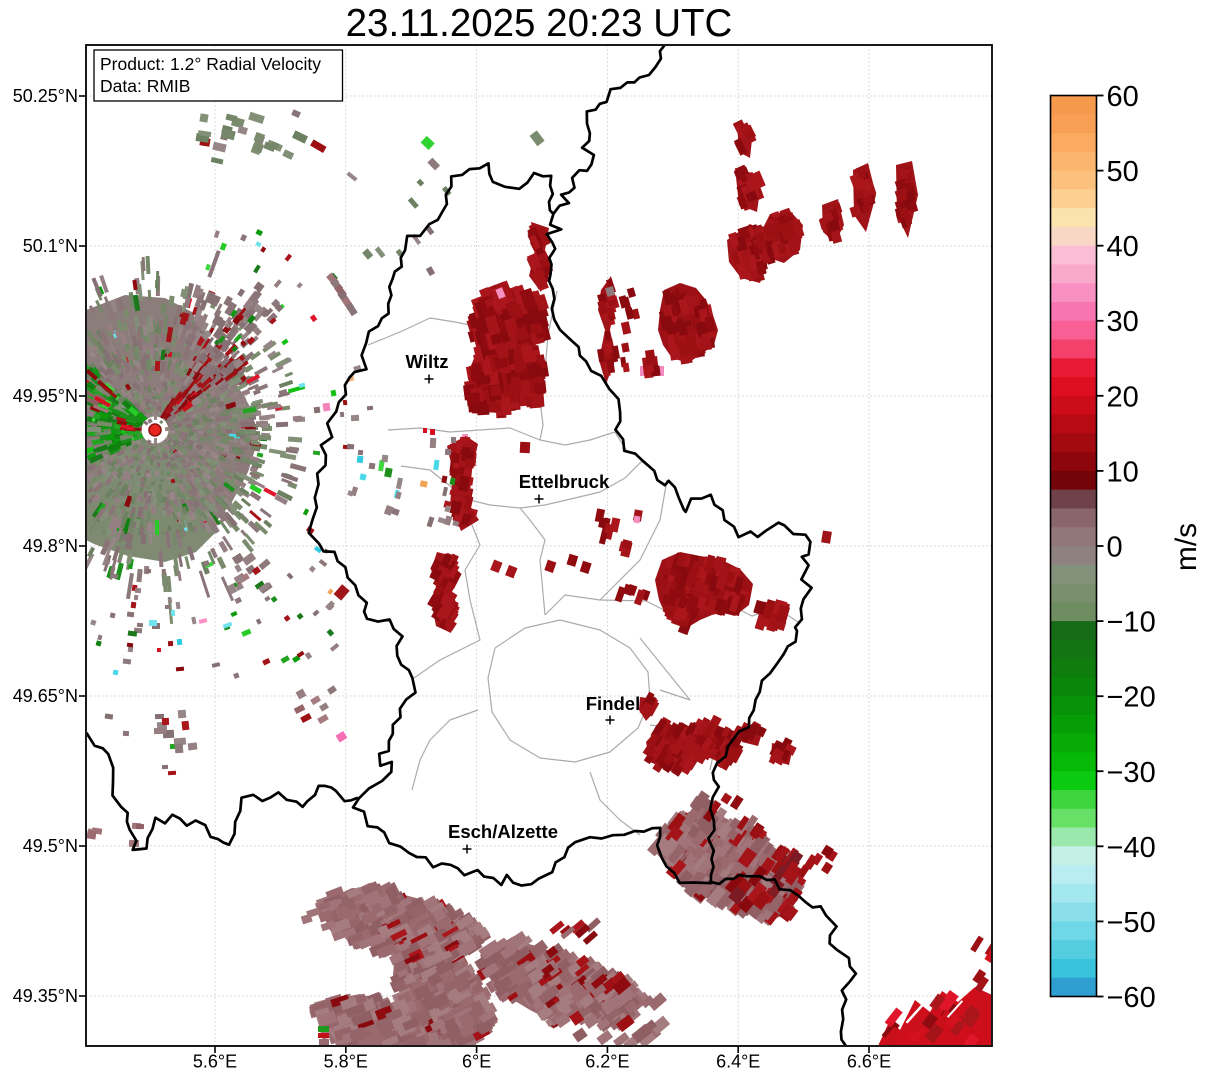 This screenshot has height=1086, width=1207. Describe the element at coordinates (1186, 547) in the screenshot. I see `svg-text: m/s` at that location.